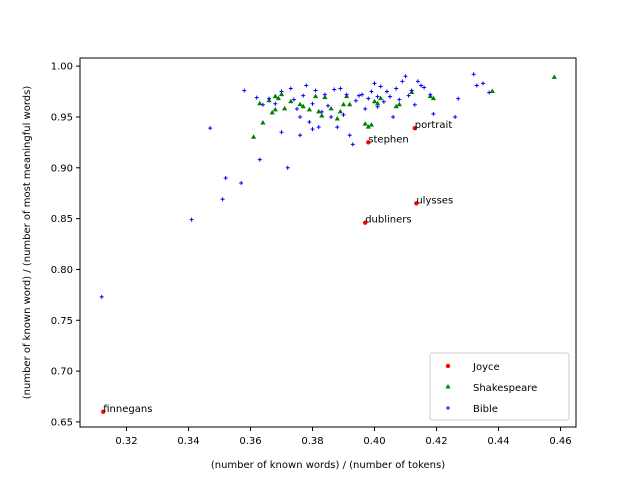 This screenshot has height=480, width=640. Describe the element at coordinates (486, 367) in the screenshot. I see `legend-label-joyce: Joyce` at that location.